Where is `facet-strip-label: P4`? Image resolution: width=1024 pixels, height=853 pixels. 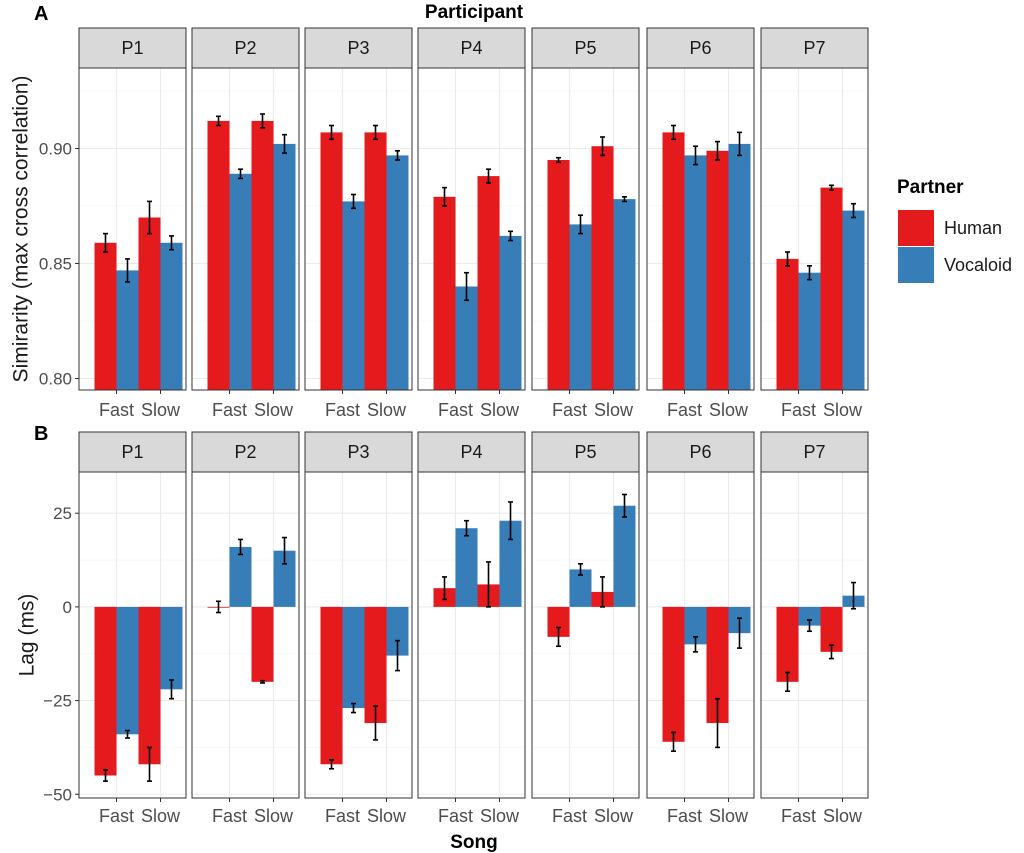
facet-strip-label: P4 is located at coordinates (471, 48).